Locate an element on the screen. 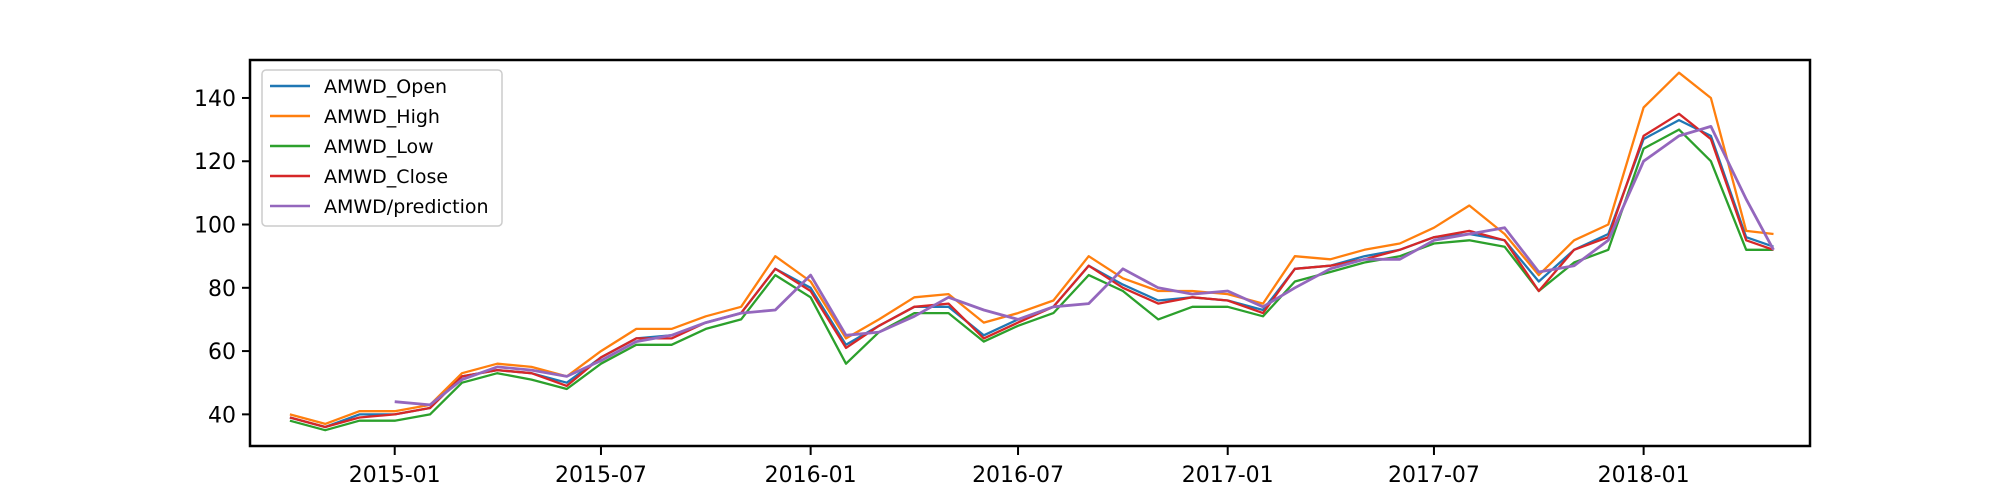  legend-label-low: AMWD_Low is located at coordinates (379, 147).